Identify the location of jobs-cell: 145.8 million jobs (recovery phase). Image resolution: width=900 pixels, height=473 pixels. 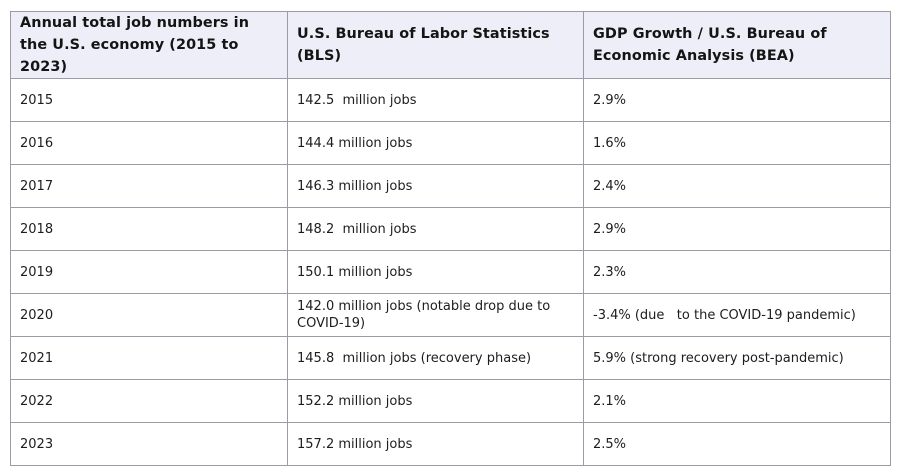
(435, 358).